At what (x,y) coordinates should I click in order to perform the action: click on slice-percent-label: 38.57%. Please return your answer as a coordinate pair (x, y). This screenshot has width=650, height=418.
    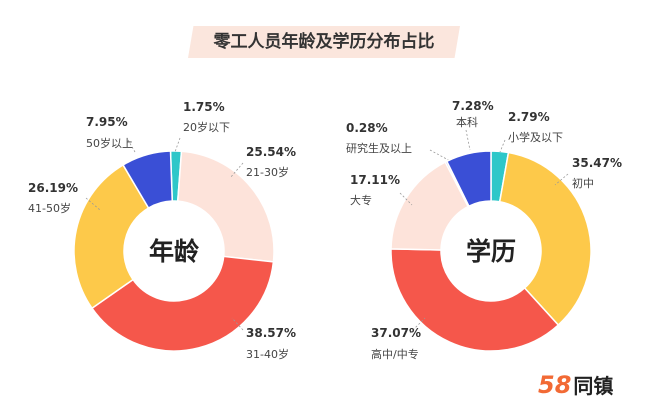
    Looking at the image, I should click on (271, 333).